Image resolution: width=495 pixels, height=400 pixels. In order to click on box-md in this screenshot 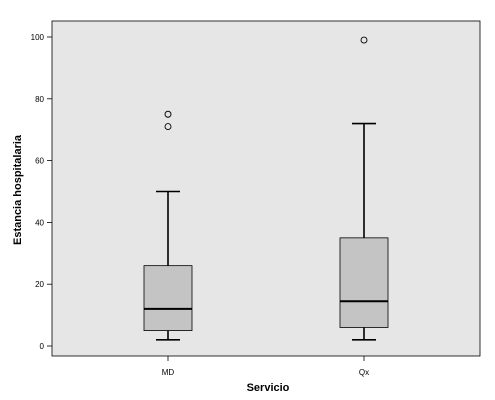, I will do `click(168, 225)`.